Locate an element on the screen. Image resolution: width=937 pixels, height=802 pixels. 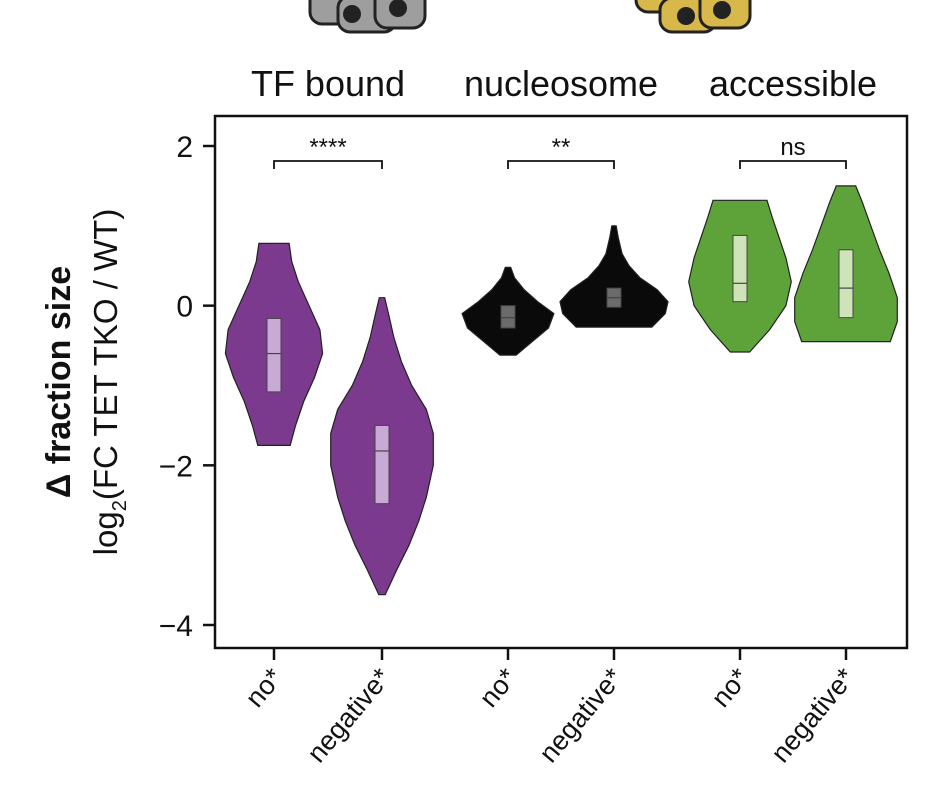
y-tick-label: 2 is located at coordinates (184, 147).